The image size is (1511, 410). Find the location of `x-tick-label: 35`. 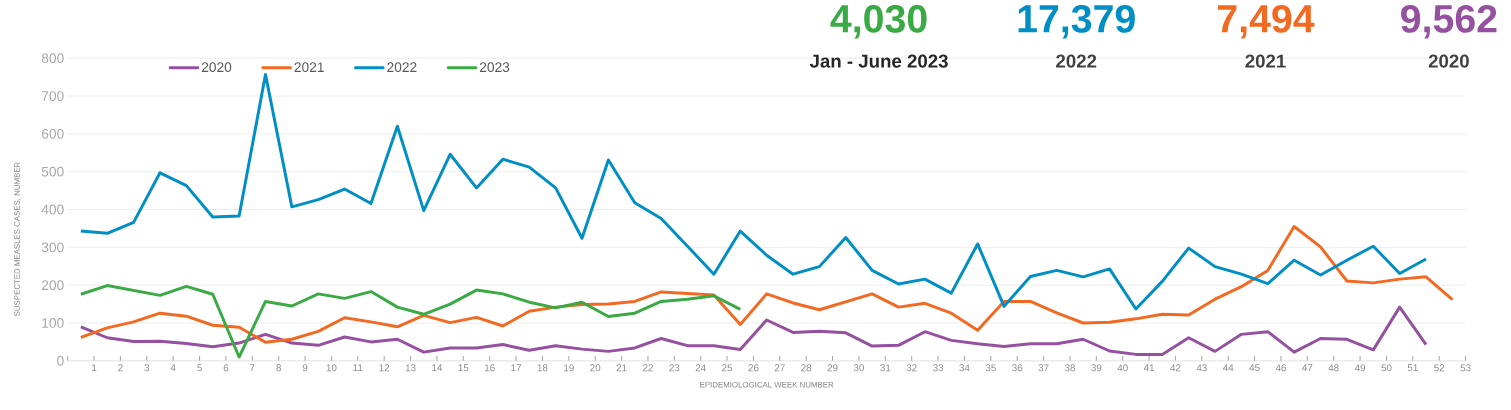

x-tick-label: 35 is located at coordinates (990, 368).